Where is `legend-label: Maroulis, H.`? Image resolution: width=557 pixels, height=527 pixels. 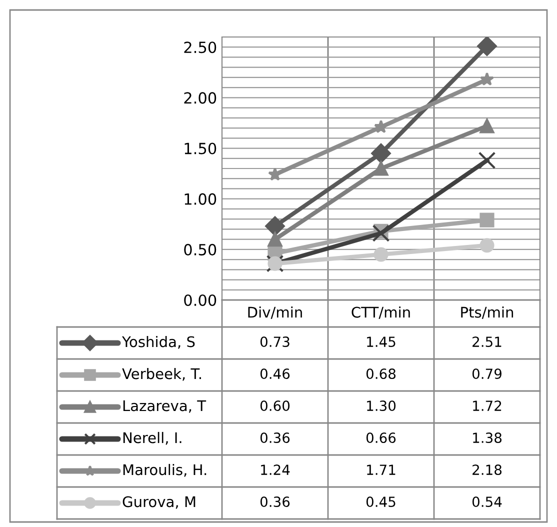
legend-label: Maroulis, H. is located at coordinates (164, 470).